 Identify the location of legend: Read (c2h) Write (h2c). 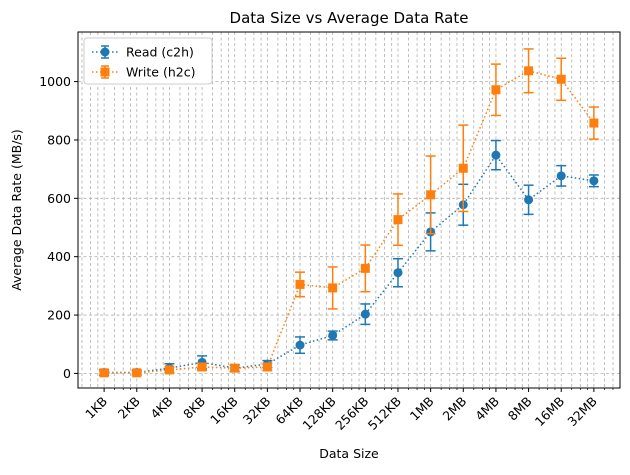
(148, 61).